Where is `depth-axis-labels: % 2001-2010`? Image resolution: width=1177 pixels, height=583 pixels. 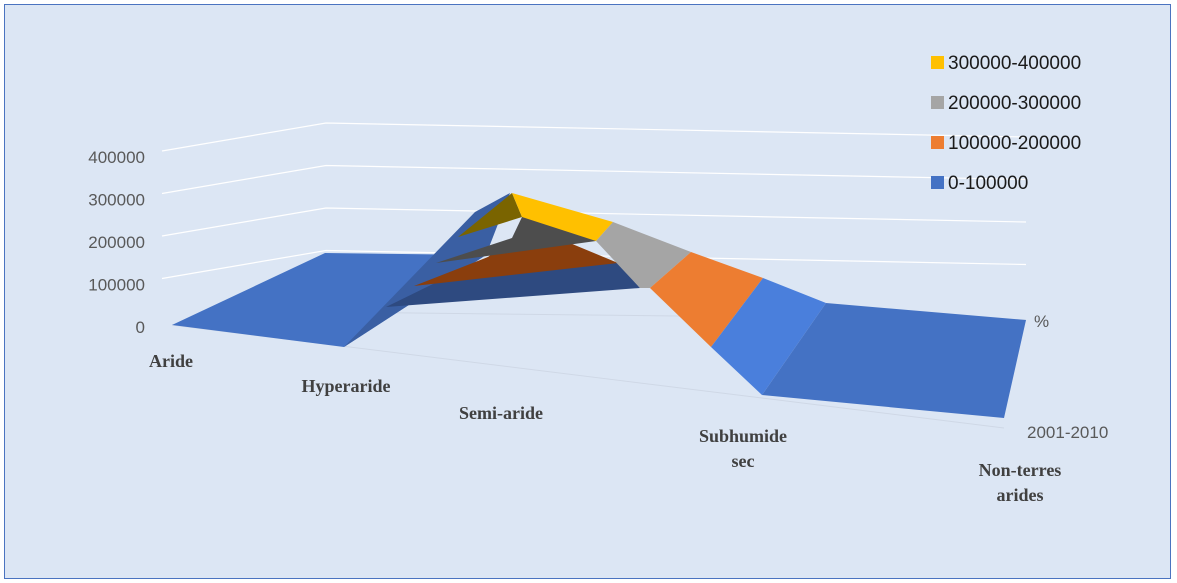 depth-axis-labels: % 2001-2010 is located at coordinates (1067, 377).